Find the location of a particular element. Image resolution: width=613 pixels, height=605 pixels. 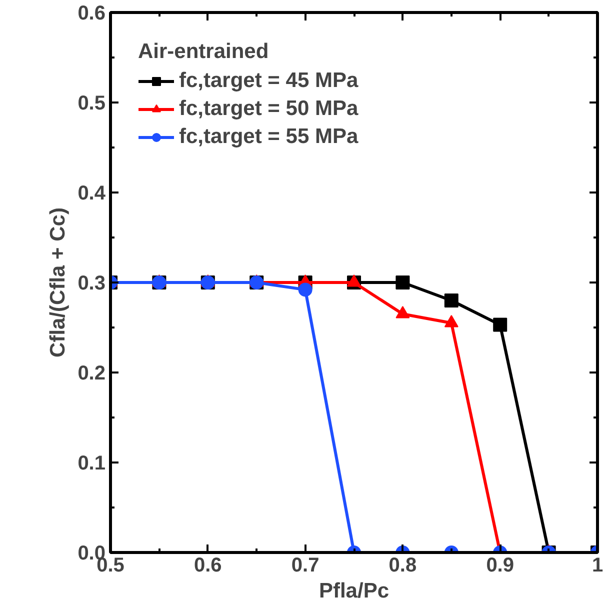

legend-label: fc,target = 55 MPa is located at coordinates (268, 137).